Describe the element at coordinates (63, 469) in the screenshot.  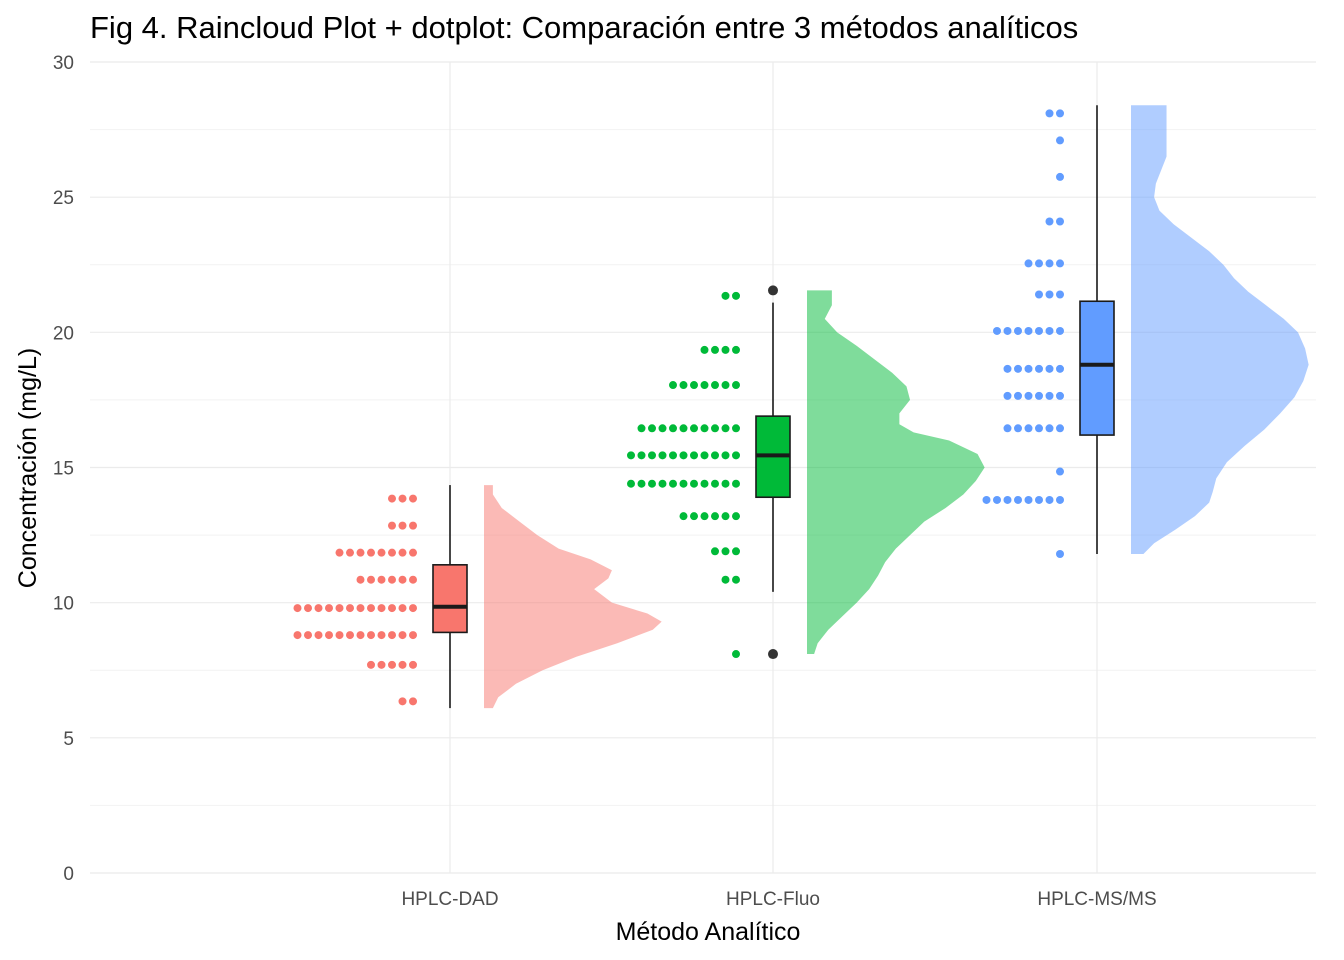
I see `y-tick-label: 15` at that location.